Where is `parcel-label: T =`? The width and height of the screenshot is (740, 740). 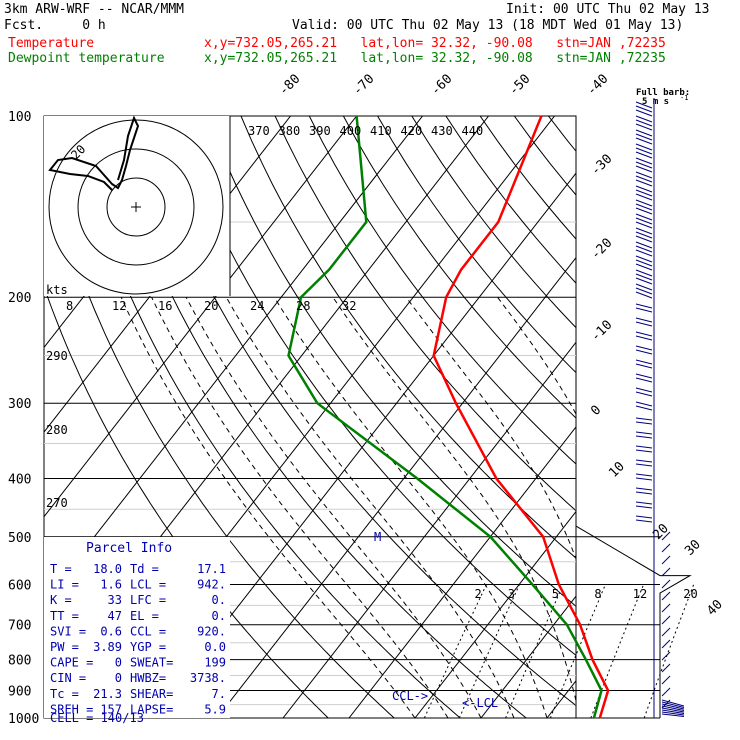 parcel-label: T = is located at coordinates (61, 569).